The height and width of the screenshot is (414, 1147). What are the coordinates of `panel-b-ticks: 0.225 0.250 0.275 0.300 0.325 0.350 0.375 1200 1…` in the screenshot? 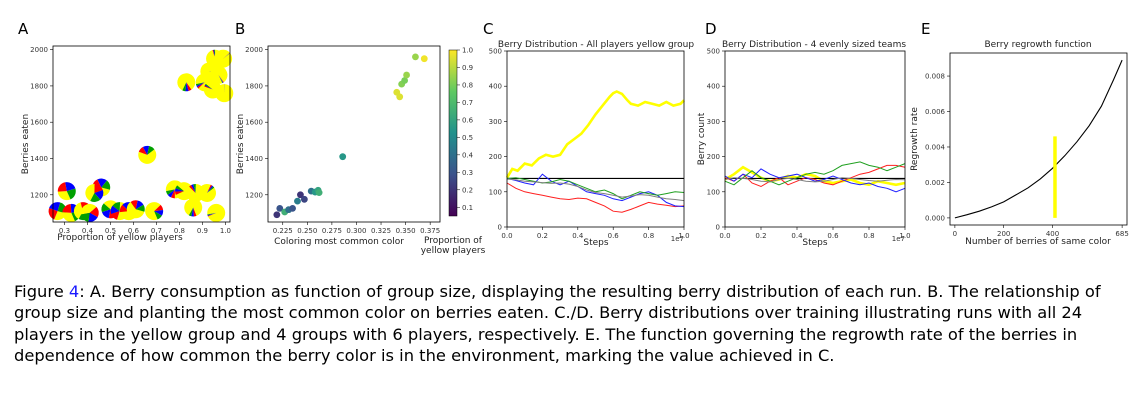 It's located at (342, 140).